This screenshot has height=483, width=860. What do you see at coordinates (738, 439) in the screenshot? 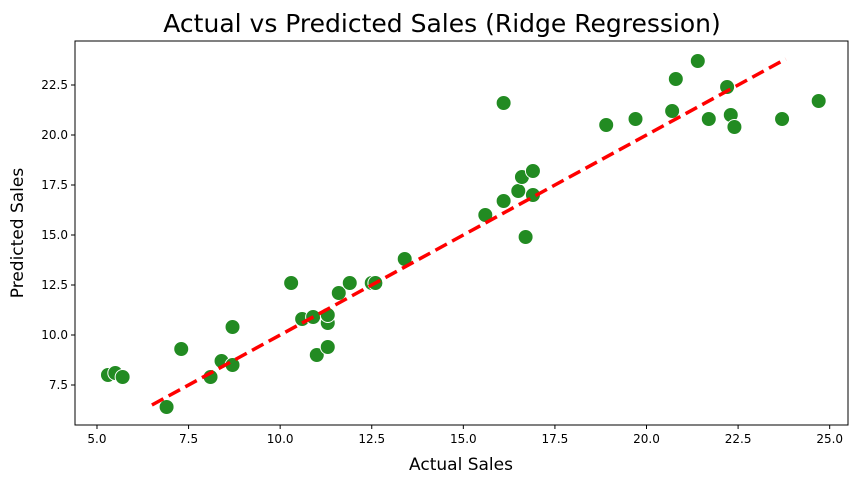
I see `x-tick-label: 22.5` at bounding box center [738, 439].